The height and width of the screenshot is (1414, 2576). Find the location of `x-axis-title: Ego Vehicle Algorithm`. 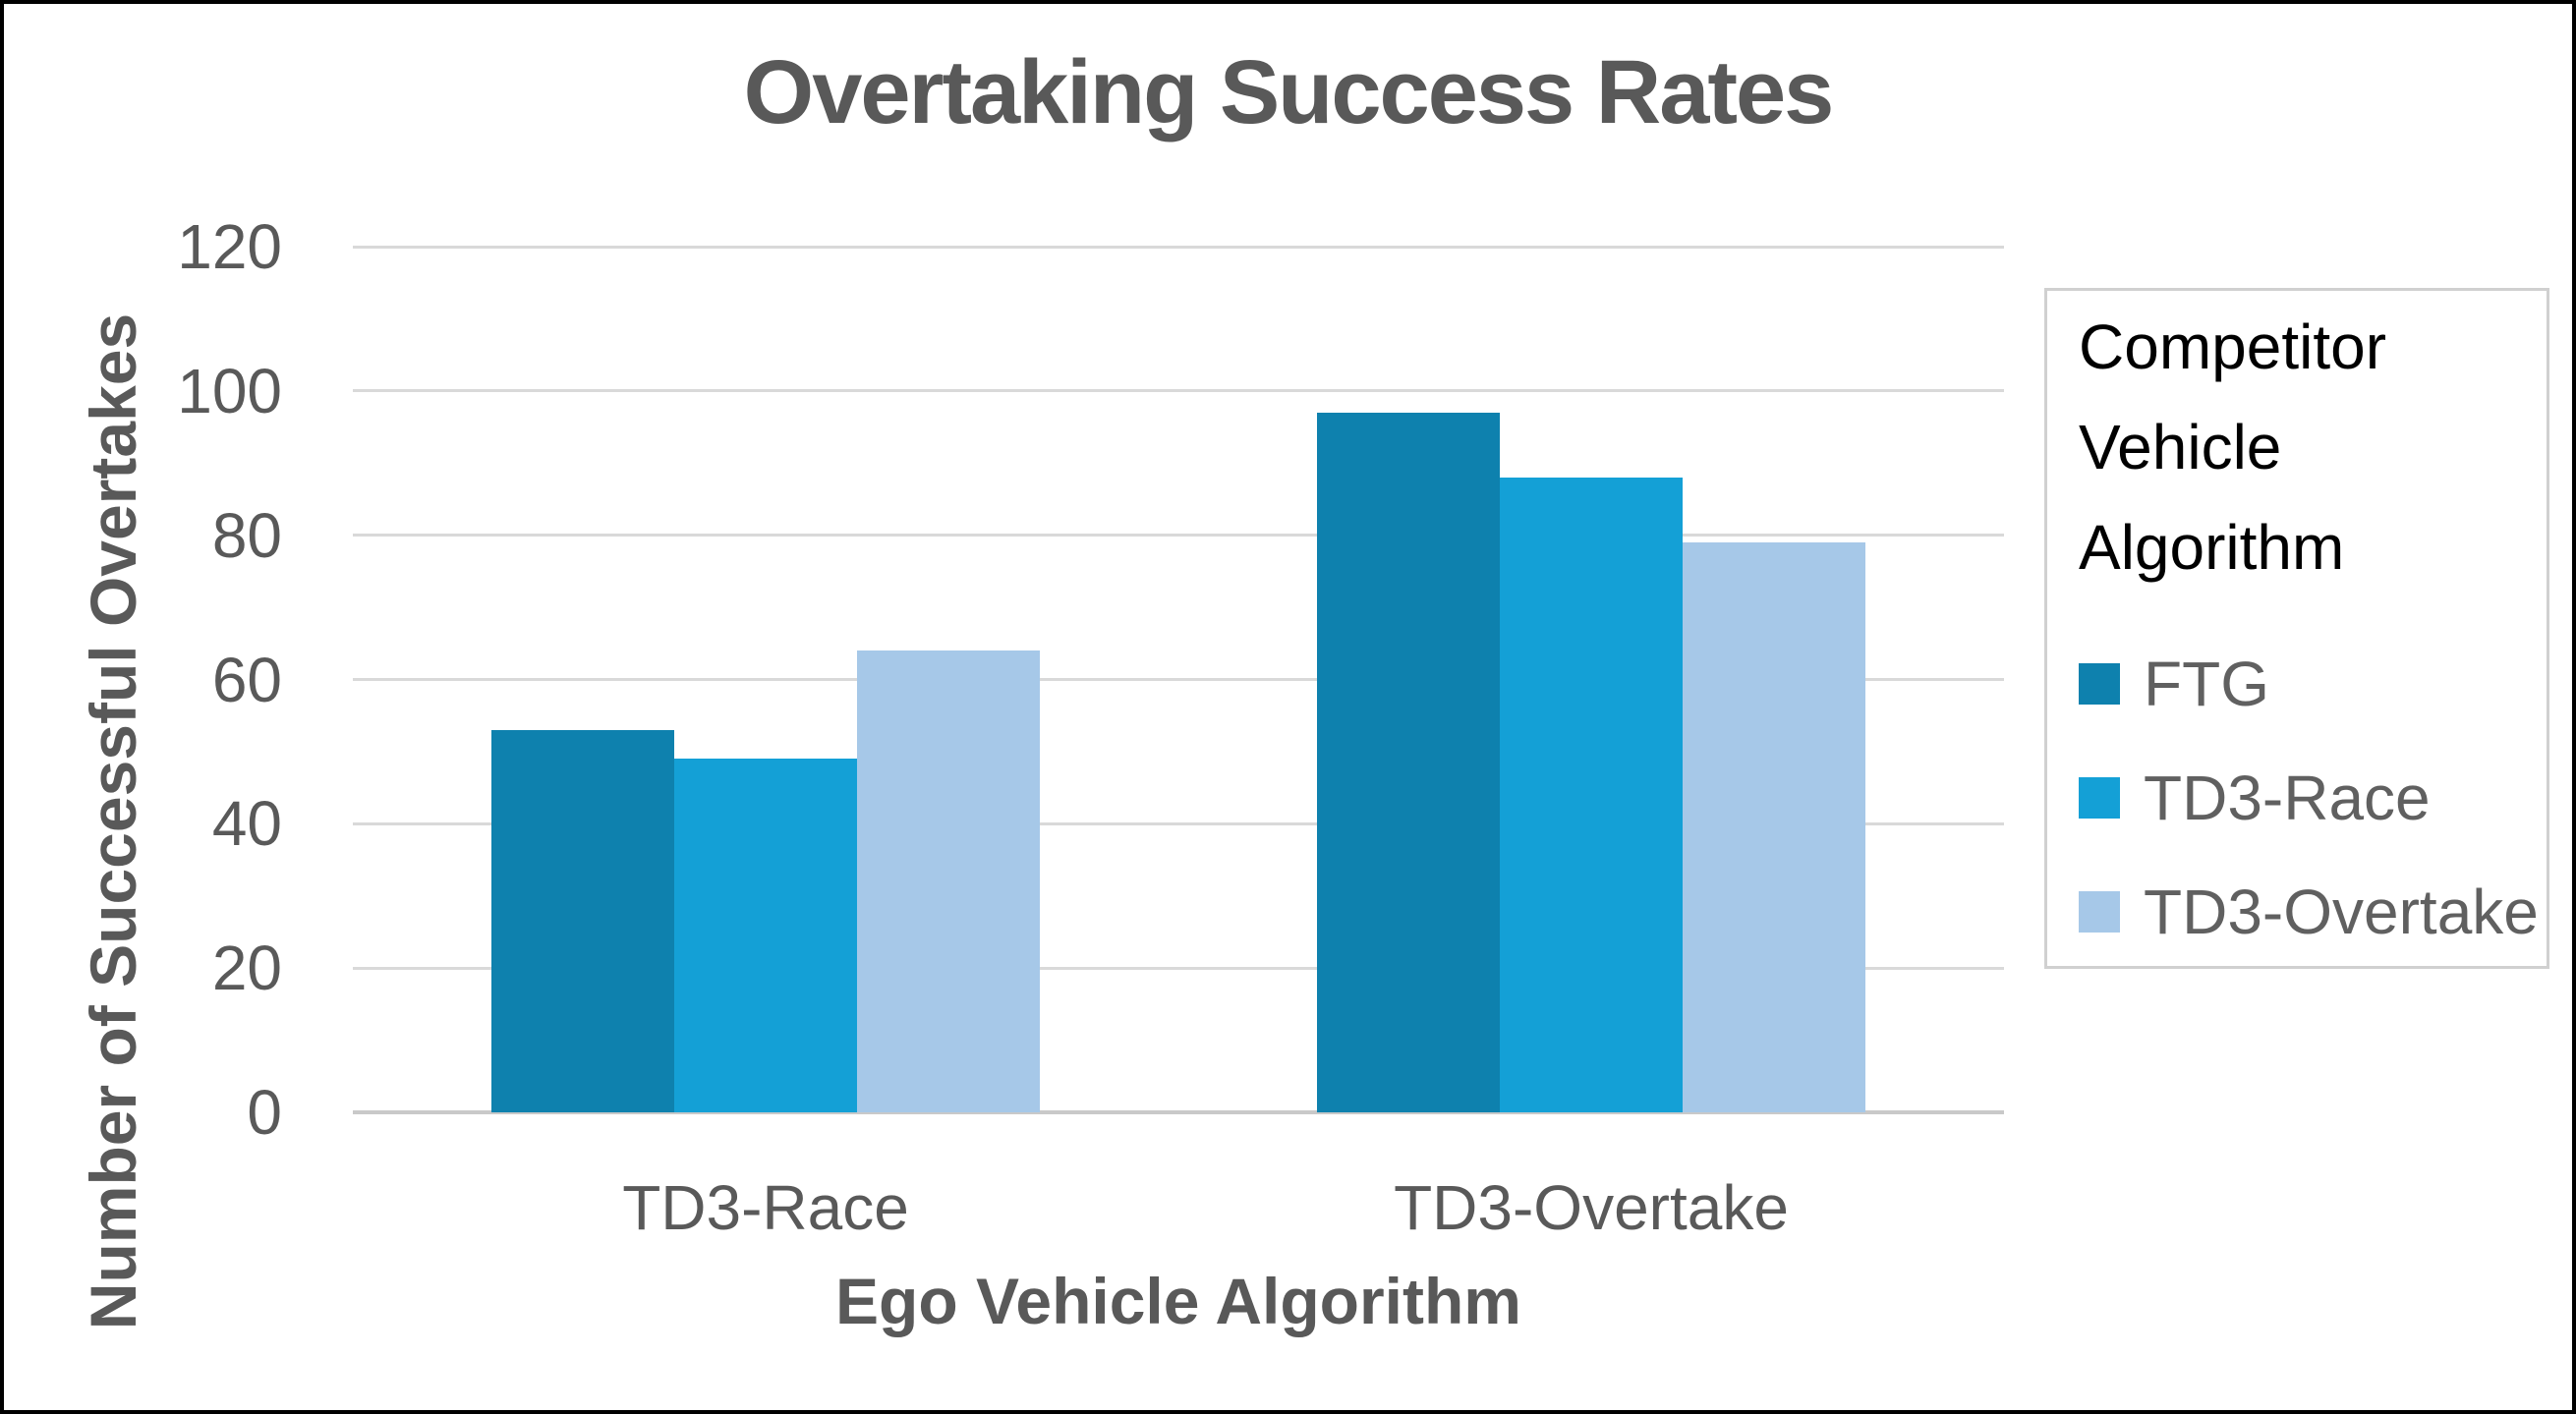

x-axis-title: Ego Vehicle Algorithm is located at coordinates (1178, 1301).